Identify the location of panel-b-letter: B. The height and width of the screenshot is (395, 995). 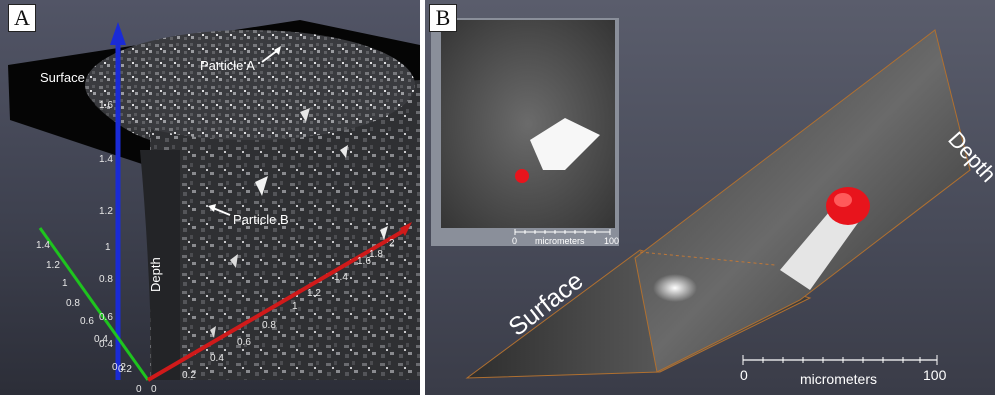
(443, 18).